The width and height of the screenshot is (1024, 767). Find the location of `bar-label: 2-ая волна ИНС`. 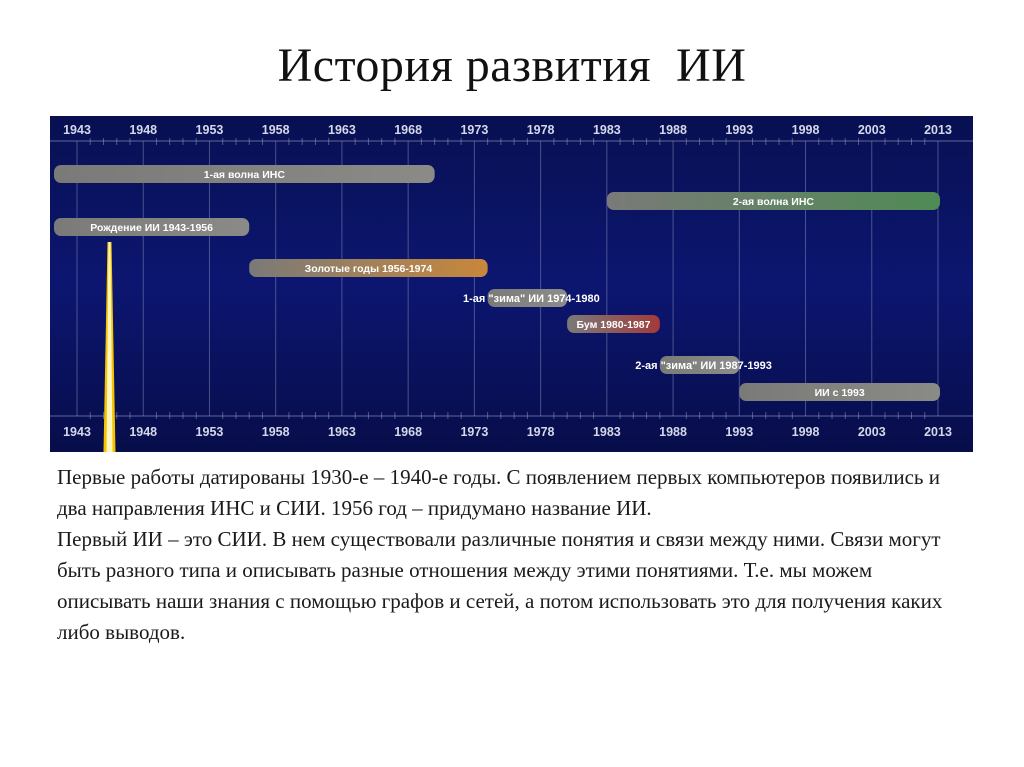

bar-label: 2-ая волна ИНС is located at coordinates (774, 202).